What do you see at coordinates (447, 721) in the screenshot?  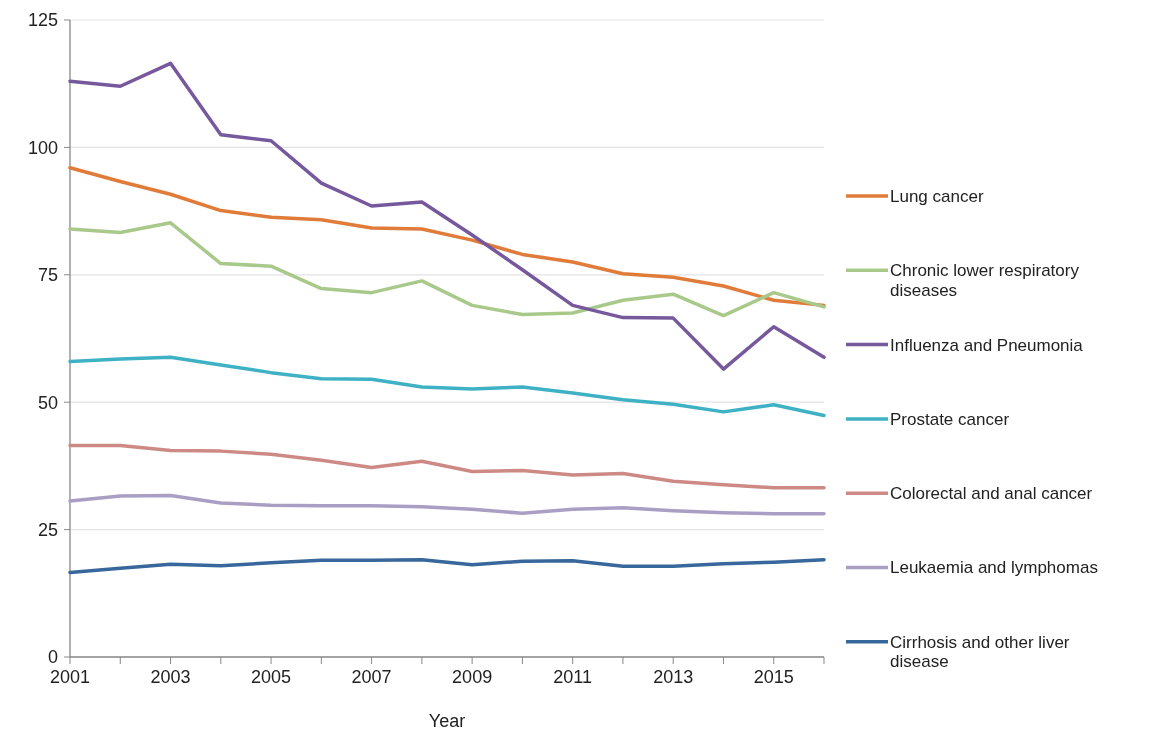 I see `x-axis-title: Year` at bounding box center [447, 721].